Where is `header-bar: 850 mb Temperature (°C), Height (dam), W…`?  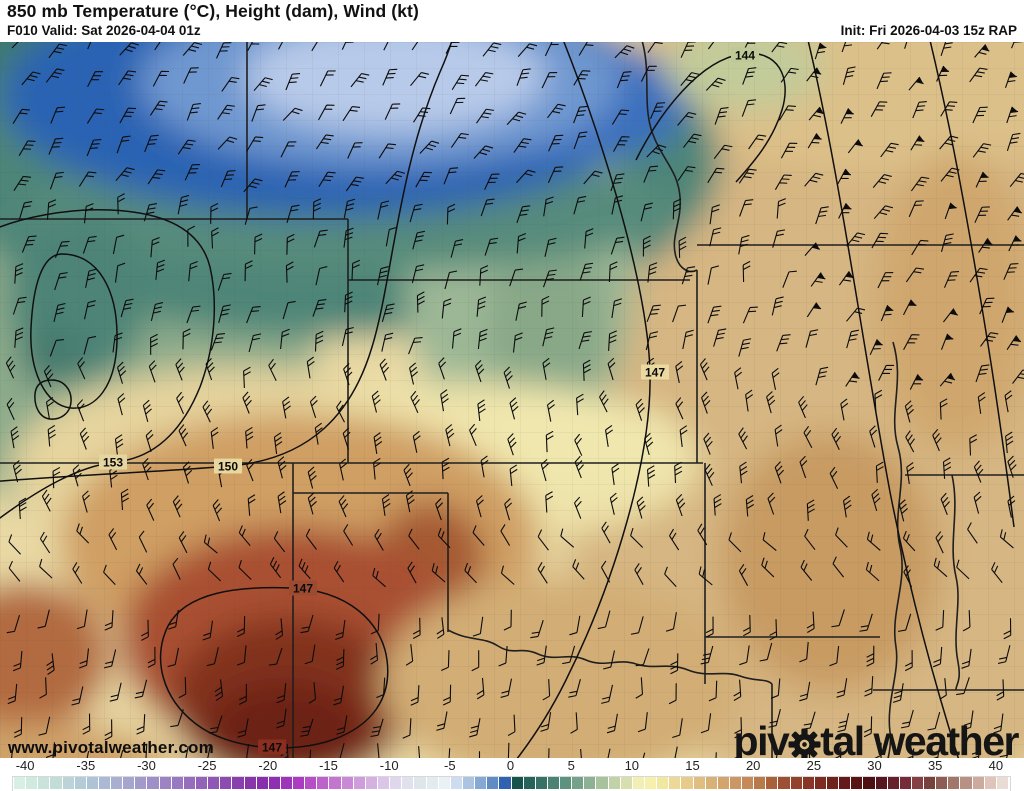 header-bar: 850 mb Temperature (°C), Height (dam), W… is located at coordinates (512, 21).